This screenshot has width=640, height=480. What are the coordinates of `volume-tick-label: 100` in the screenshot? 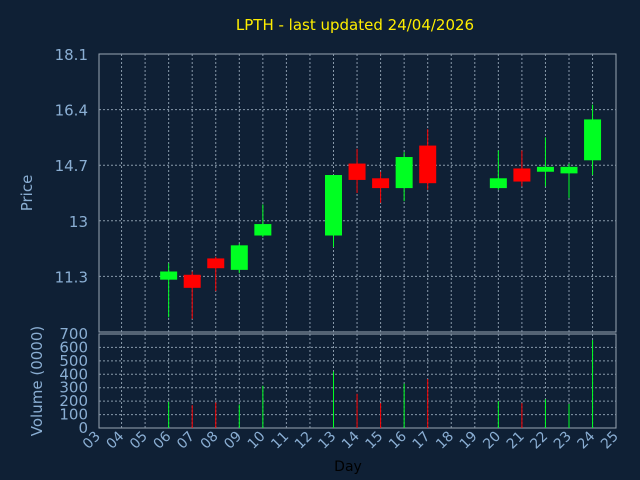 It's located at (73, 415).